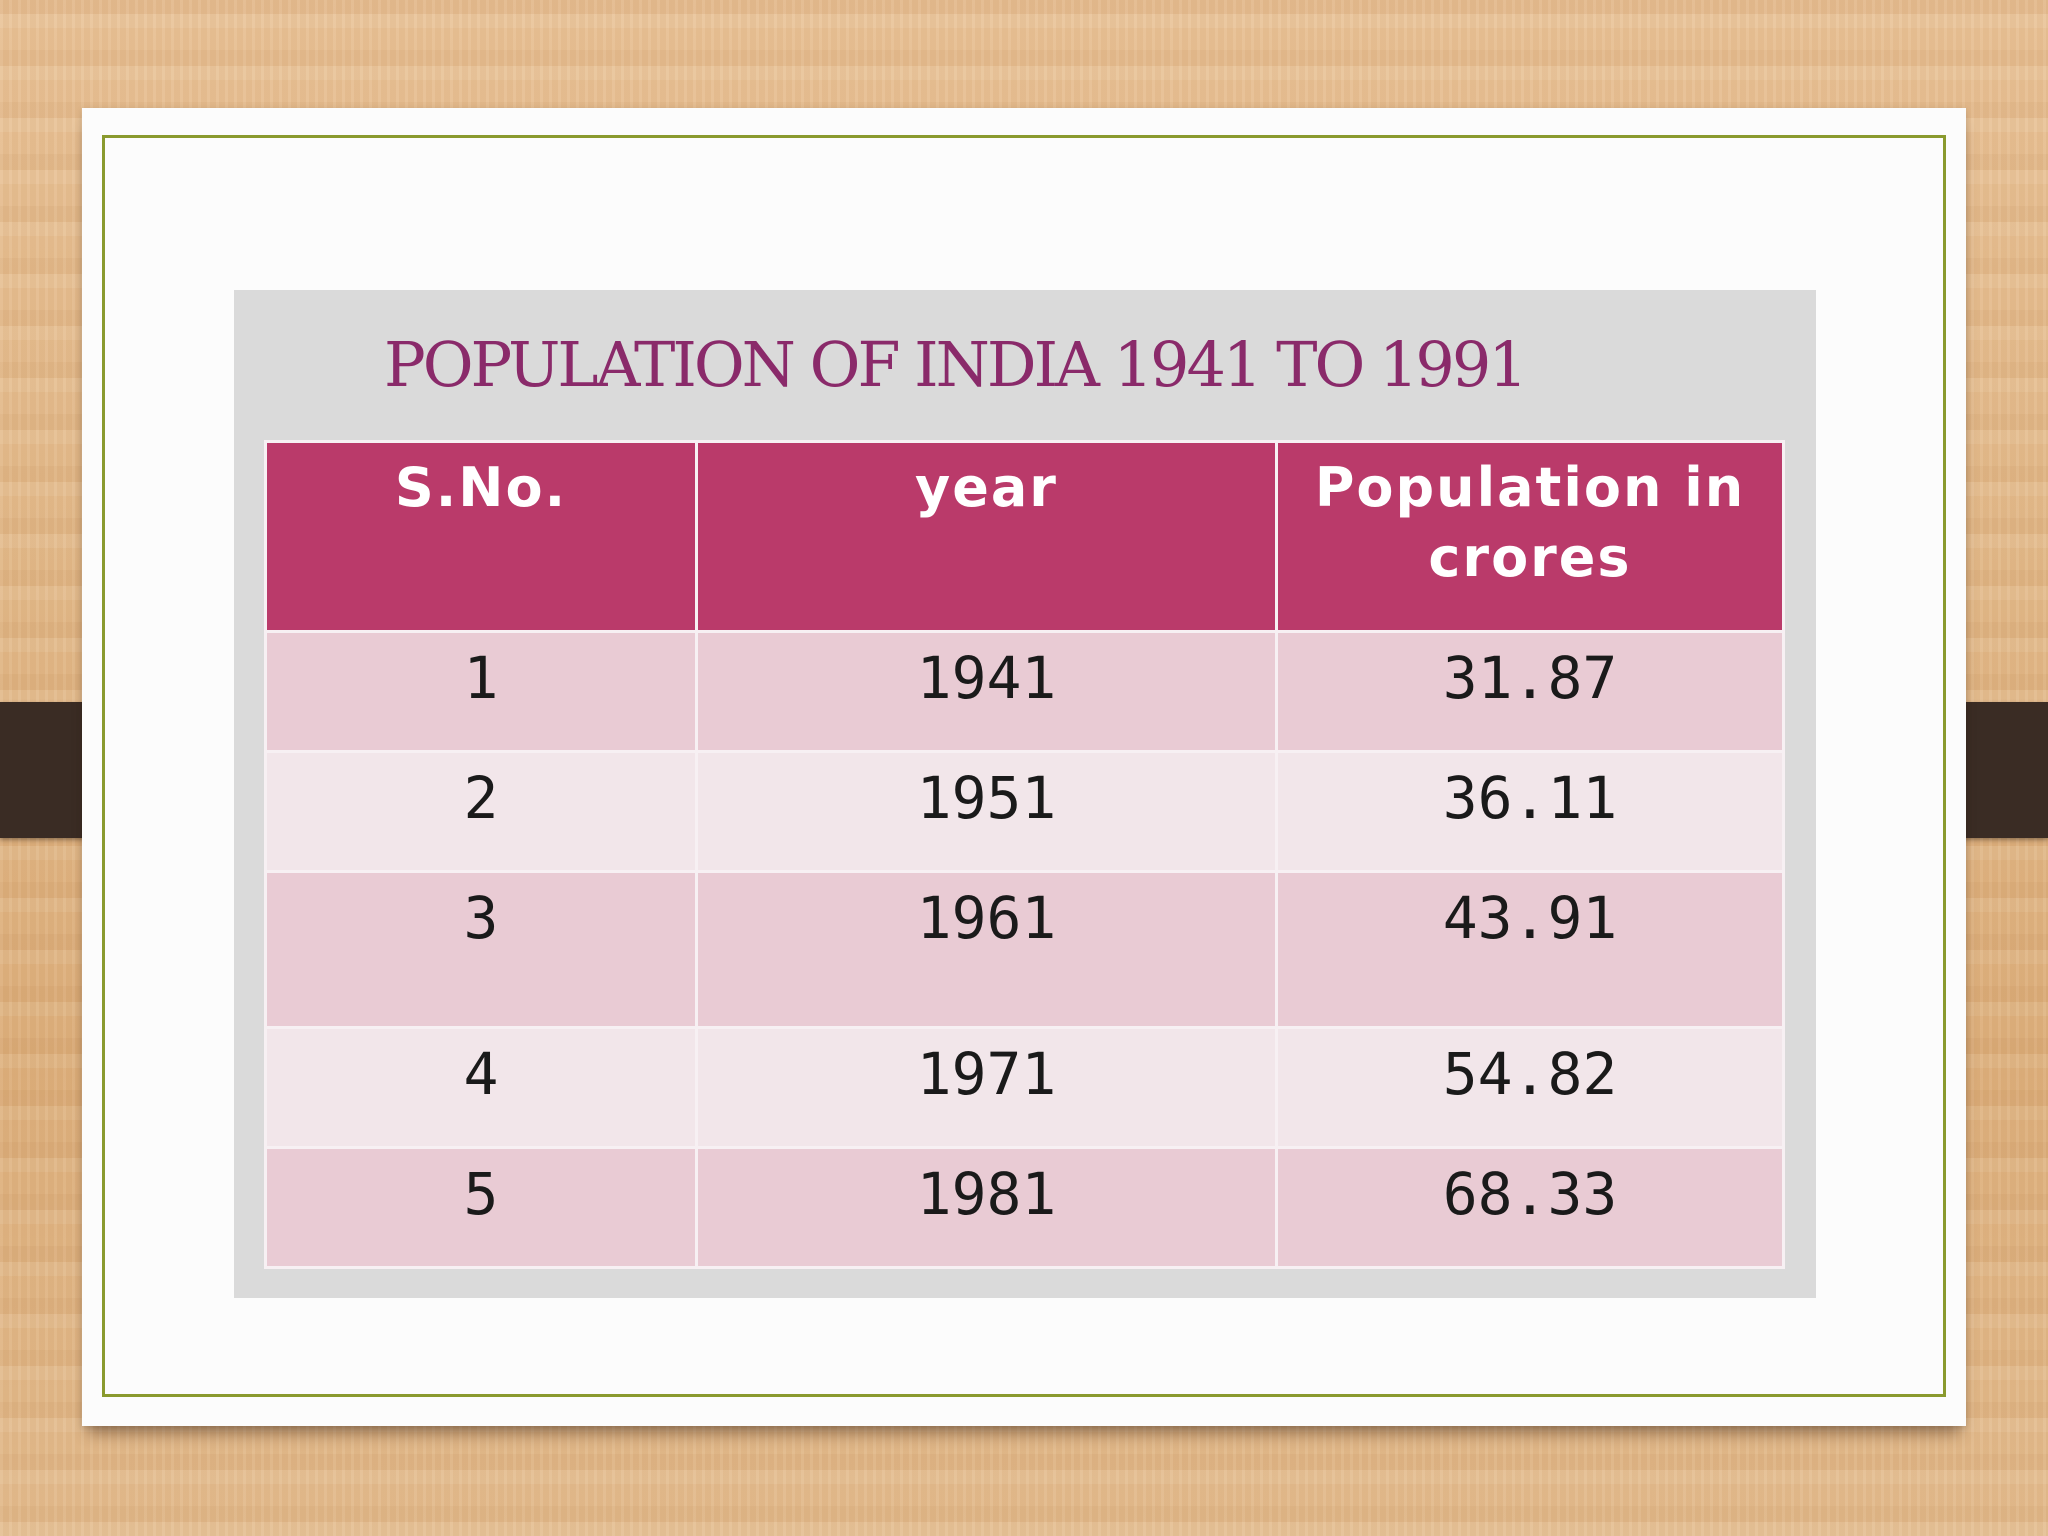  I want to click on cell-year: 1981, so click(986, 1207).